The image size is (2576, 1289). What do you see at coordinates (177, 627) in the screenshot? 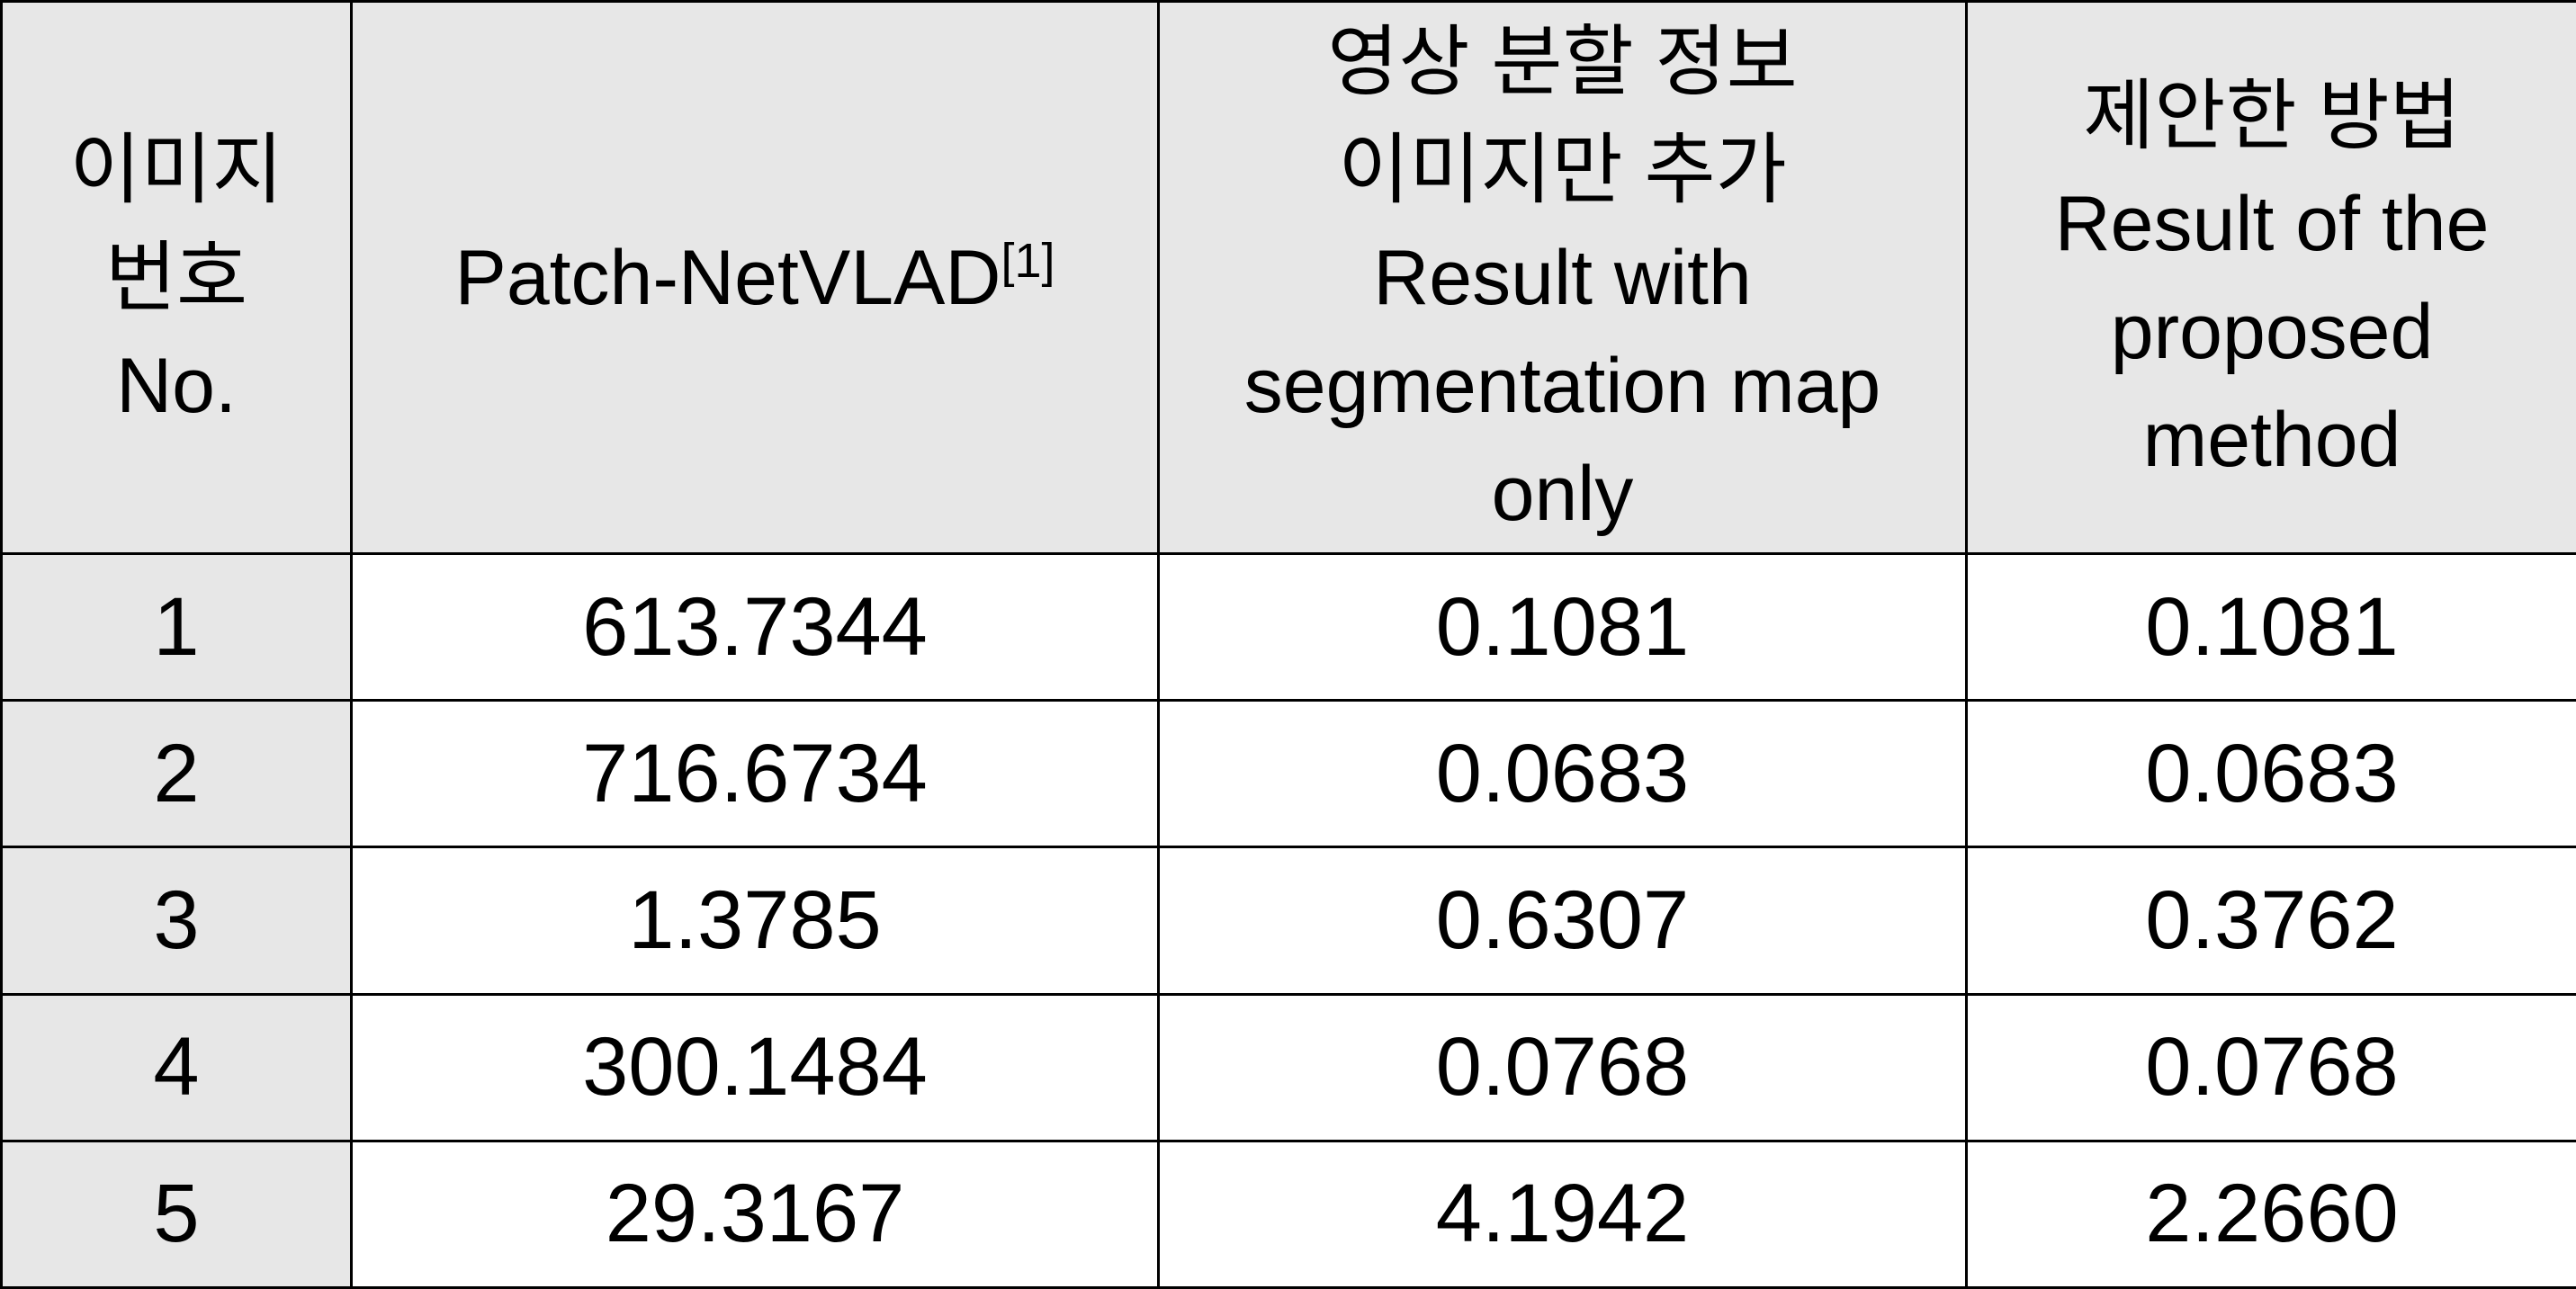
I see `row-number: 1` at bounding box center [177, 627].